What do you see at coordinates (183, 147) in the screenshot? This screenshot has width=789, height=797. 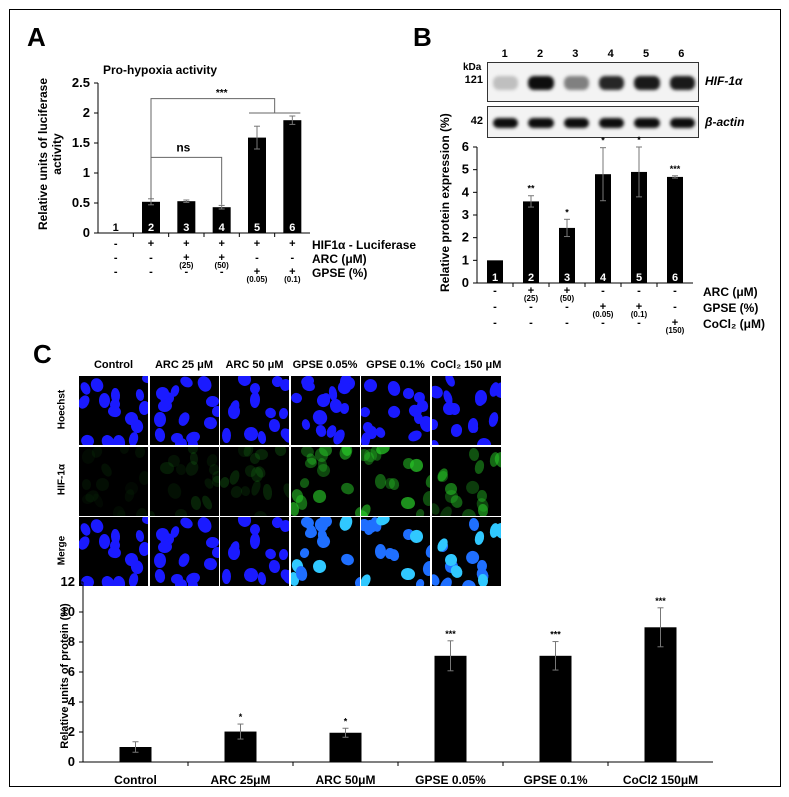 I see `svg-text: ns` at bounding box center [183, 147].